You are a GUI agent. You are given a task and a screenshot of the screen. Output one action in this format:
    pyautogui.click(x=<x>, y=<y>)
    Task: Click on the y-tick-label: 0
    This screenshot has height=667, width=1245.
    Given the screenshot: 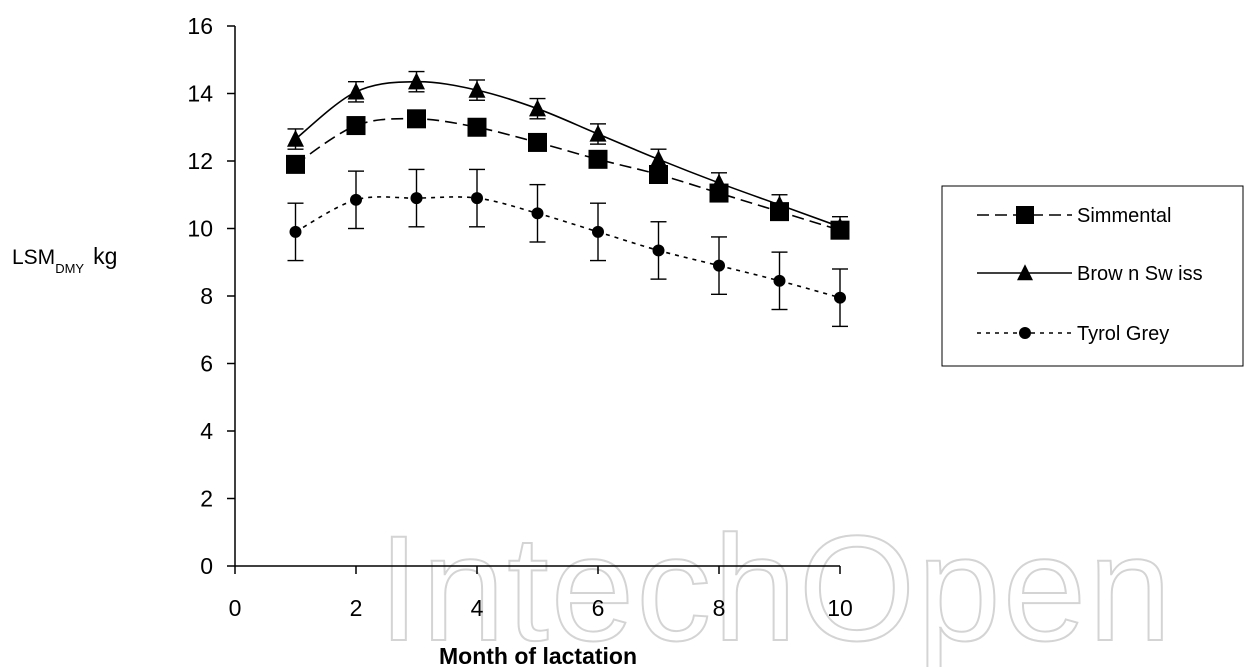 What is the action you would take?
    pyautogui.click(x=206, y=566)
    